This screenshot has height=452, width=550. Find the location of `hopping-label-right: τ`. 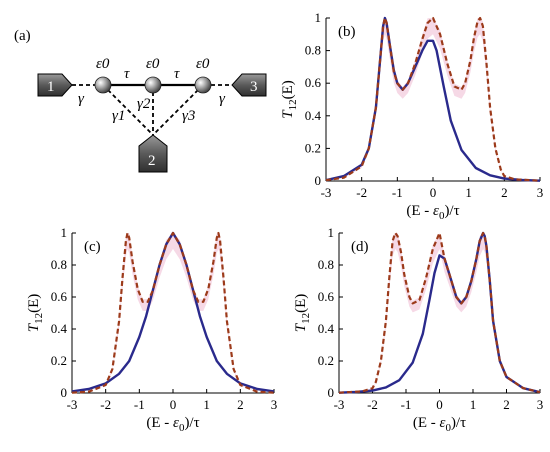

hopping-label-right: τ is located at coordinates (177, 74).